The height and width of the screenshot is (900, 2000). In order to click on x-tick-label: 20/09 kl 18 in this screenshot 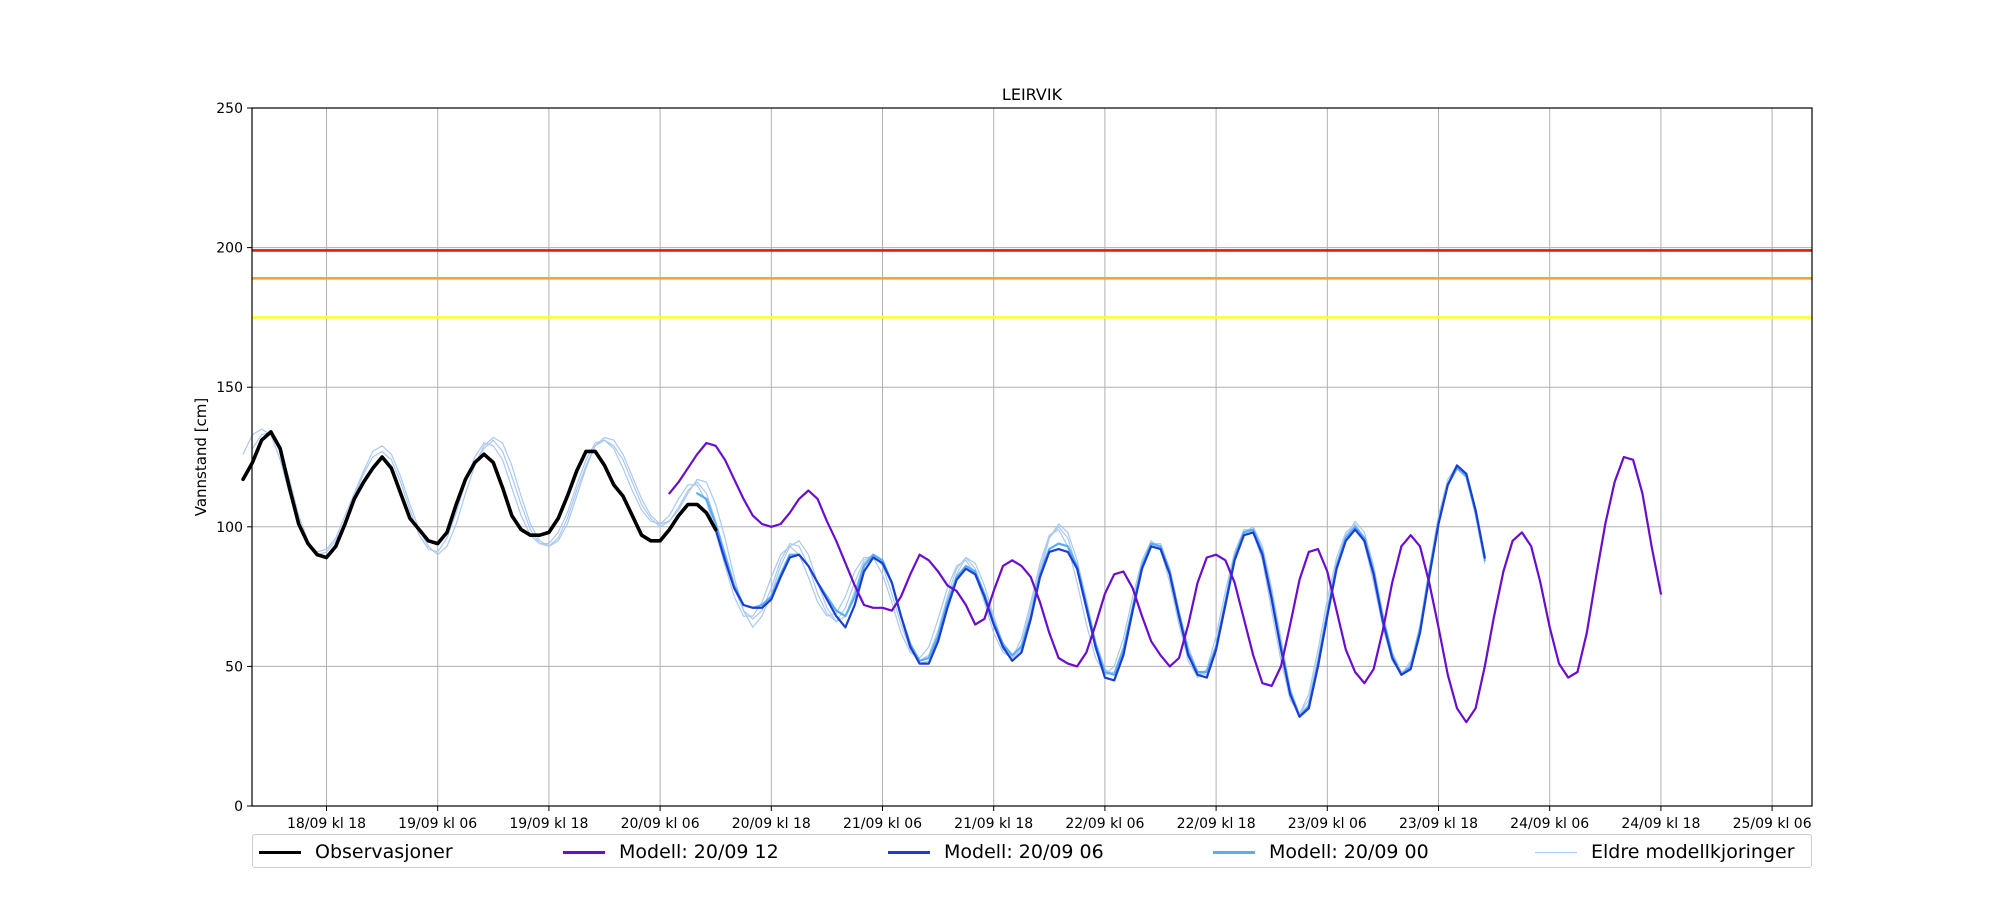, I will do `click(771, 824)`.